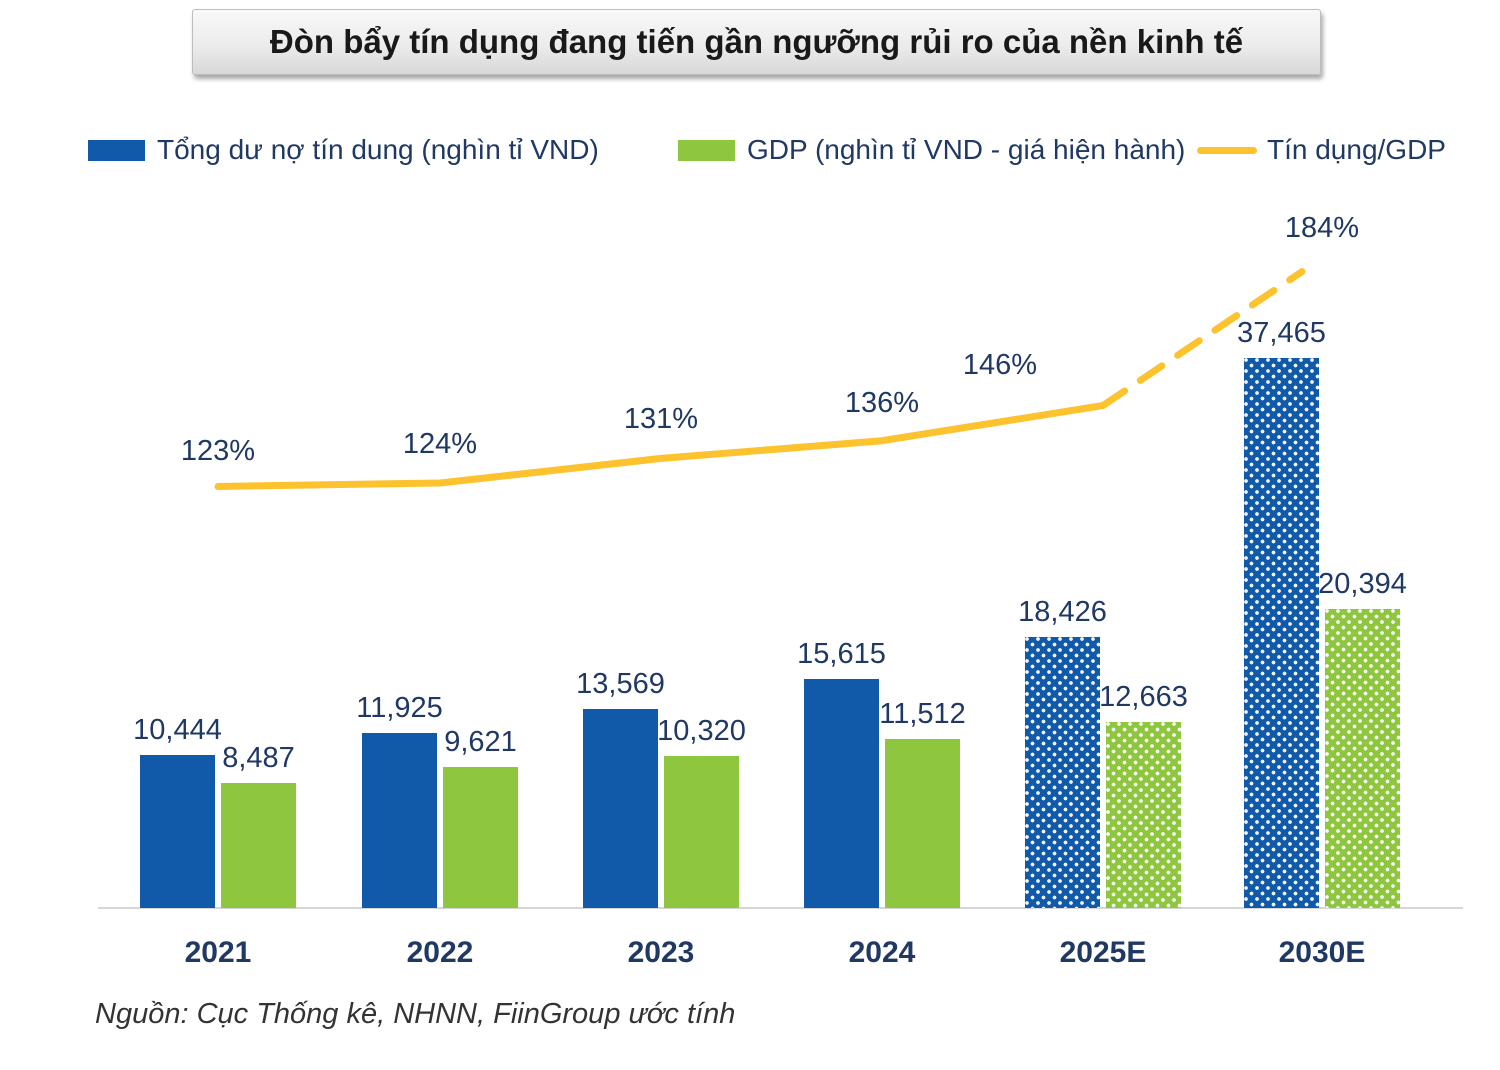 Image resolution: width=1500 pixels, height=1070 pixels. I want to click on bar-value-label-gdp-2025E: 12,663, so click(1143, 697).